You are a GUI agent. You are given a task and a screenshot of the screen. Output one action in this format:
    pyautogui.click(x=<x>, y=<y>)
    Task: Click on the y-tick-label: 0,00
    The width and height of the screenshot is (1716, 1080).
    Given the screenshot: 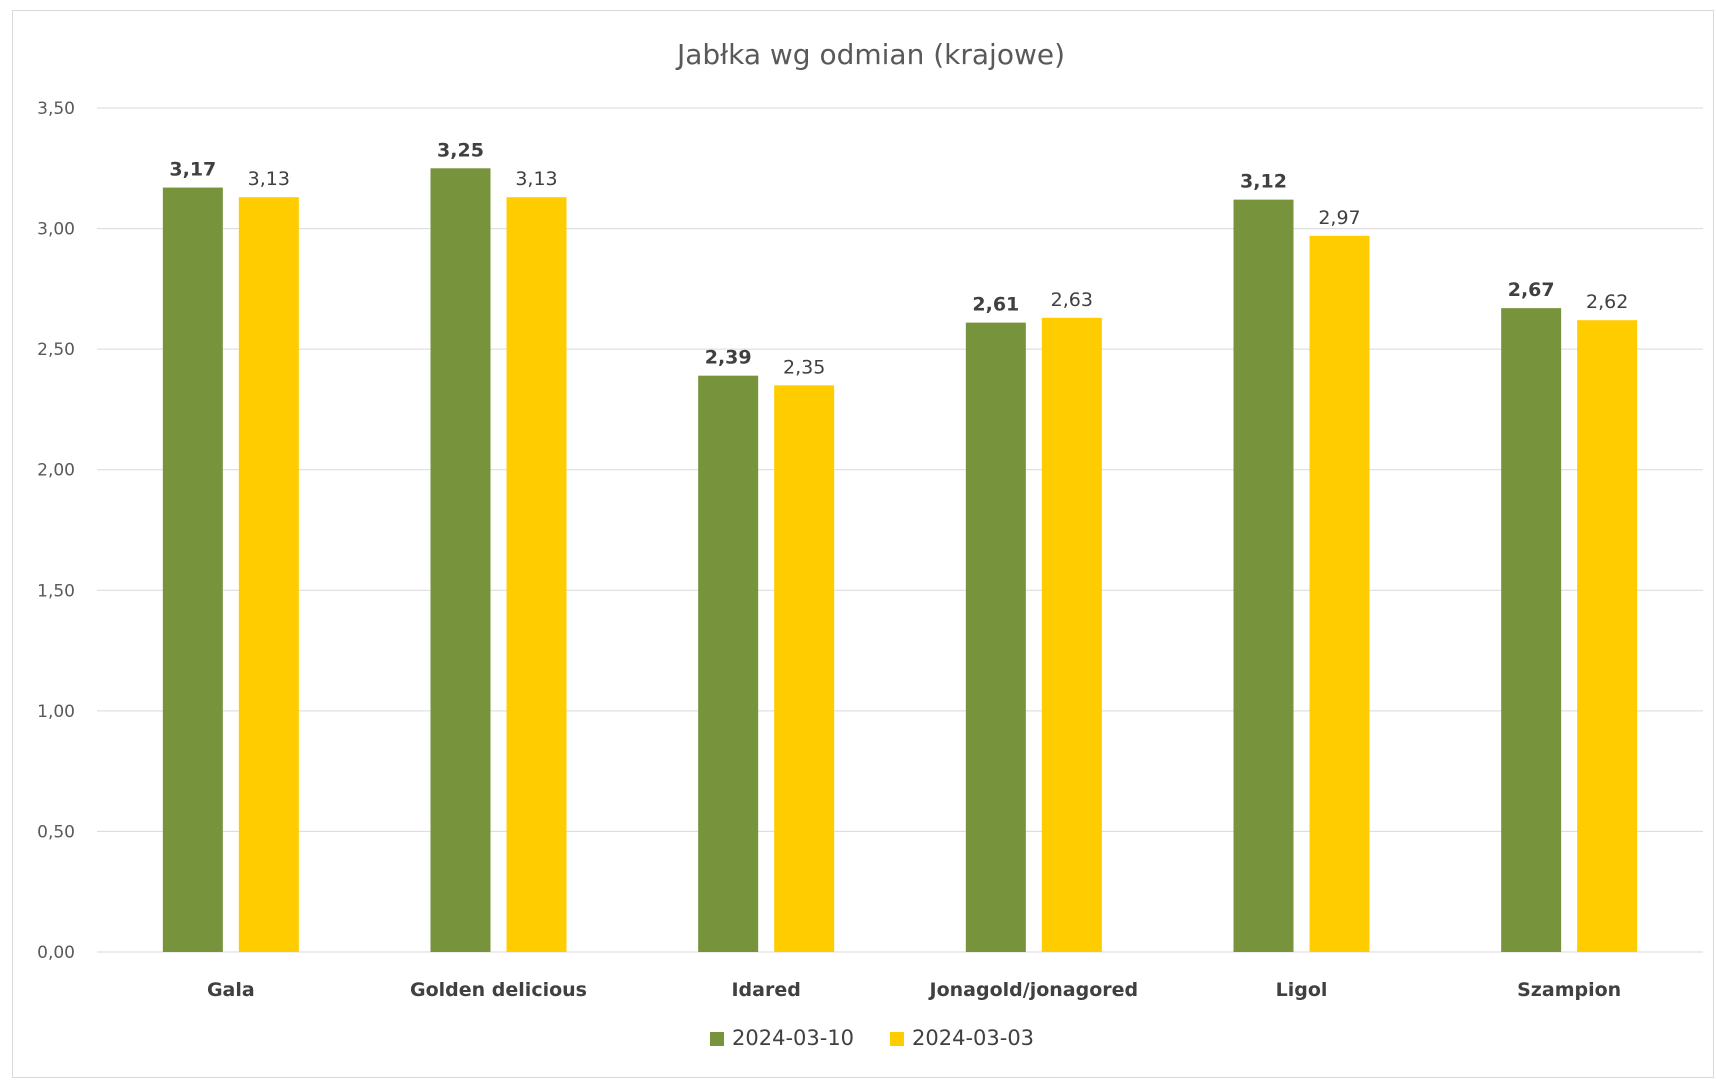 What is the action you would take?
    pyautogui.click(x=56, y=953)
    